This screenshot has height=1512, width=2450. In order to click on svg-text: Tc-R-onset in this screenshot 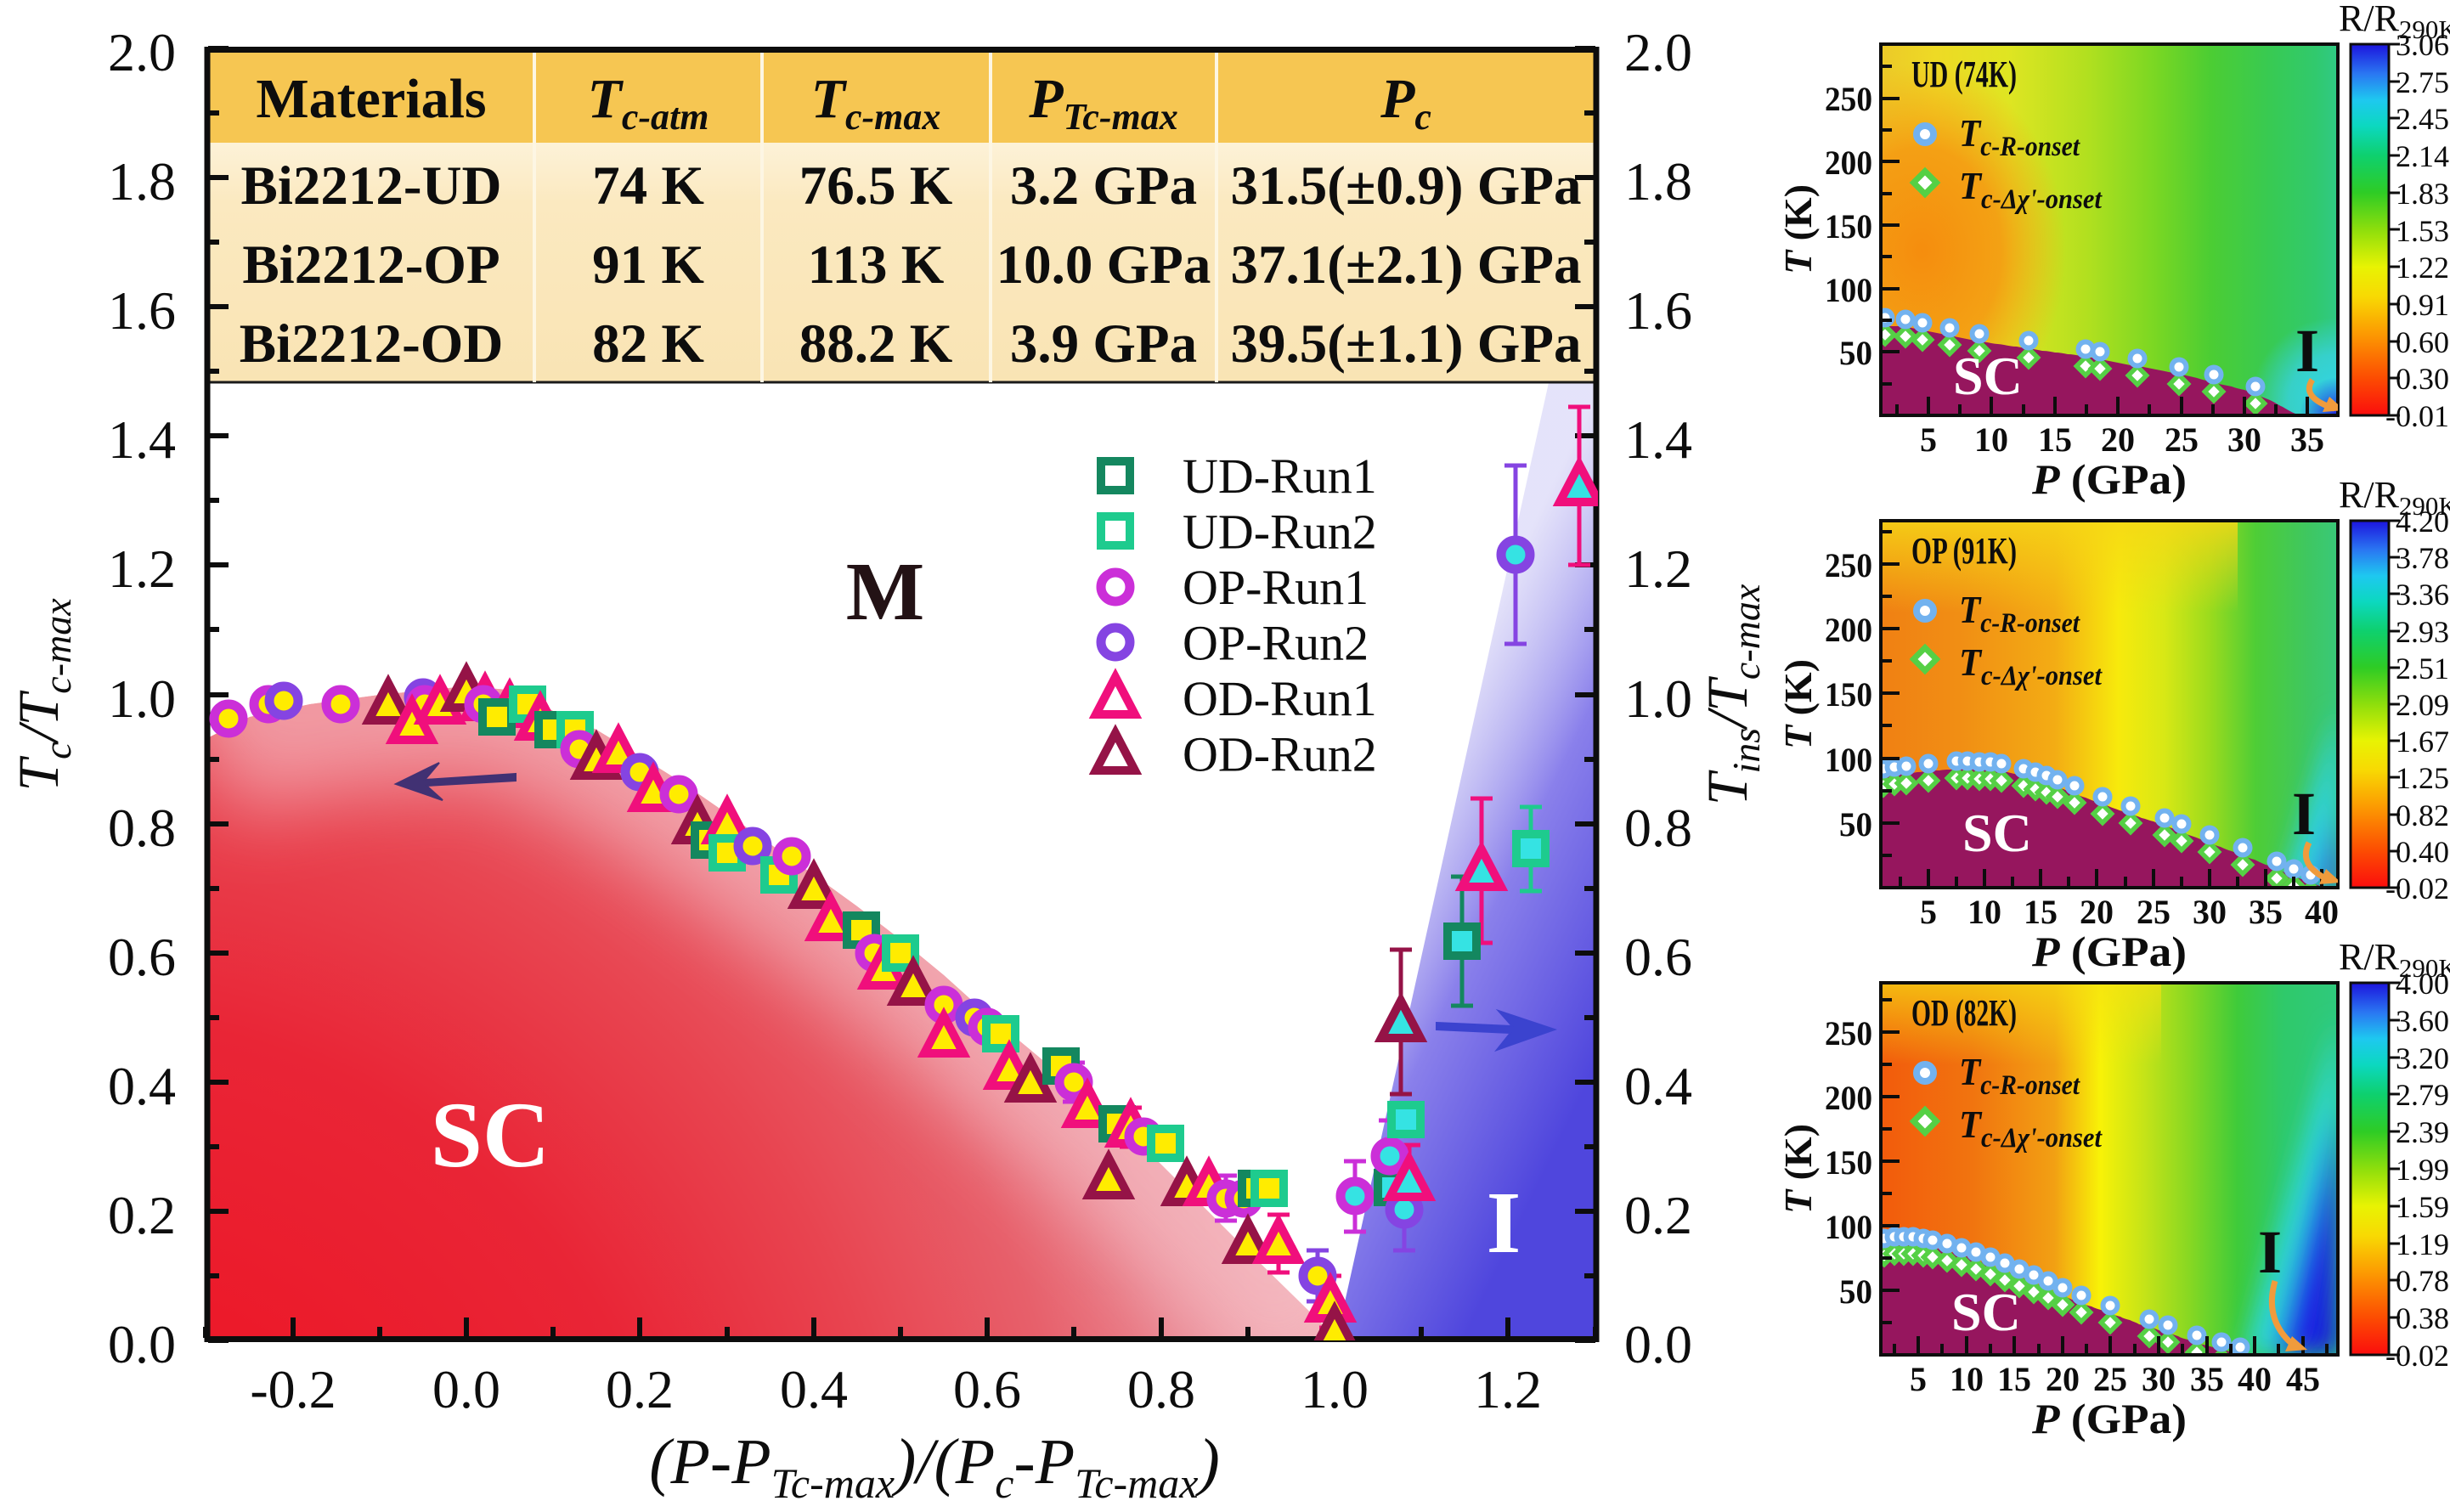, I will do `click(2019, 1075)`.